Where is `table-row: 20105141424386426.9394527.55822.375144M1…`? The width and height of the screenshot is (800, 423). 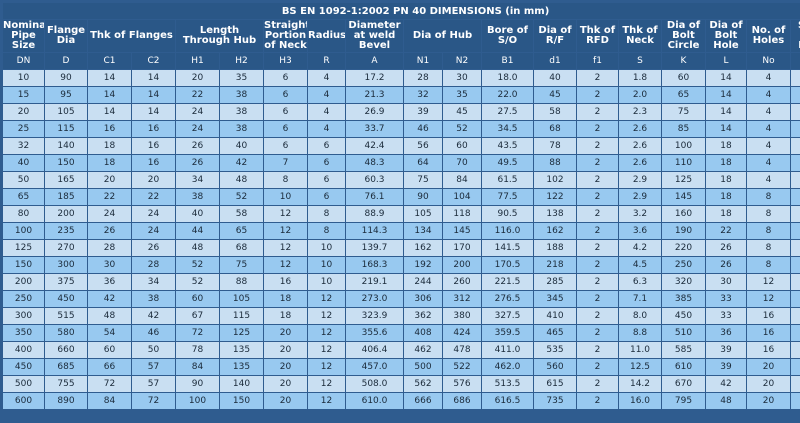
table-row: 20105141424386426.9394527.55822.375144M1… is located at coordinates (401, 112).